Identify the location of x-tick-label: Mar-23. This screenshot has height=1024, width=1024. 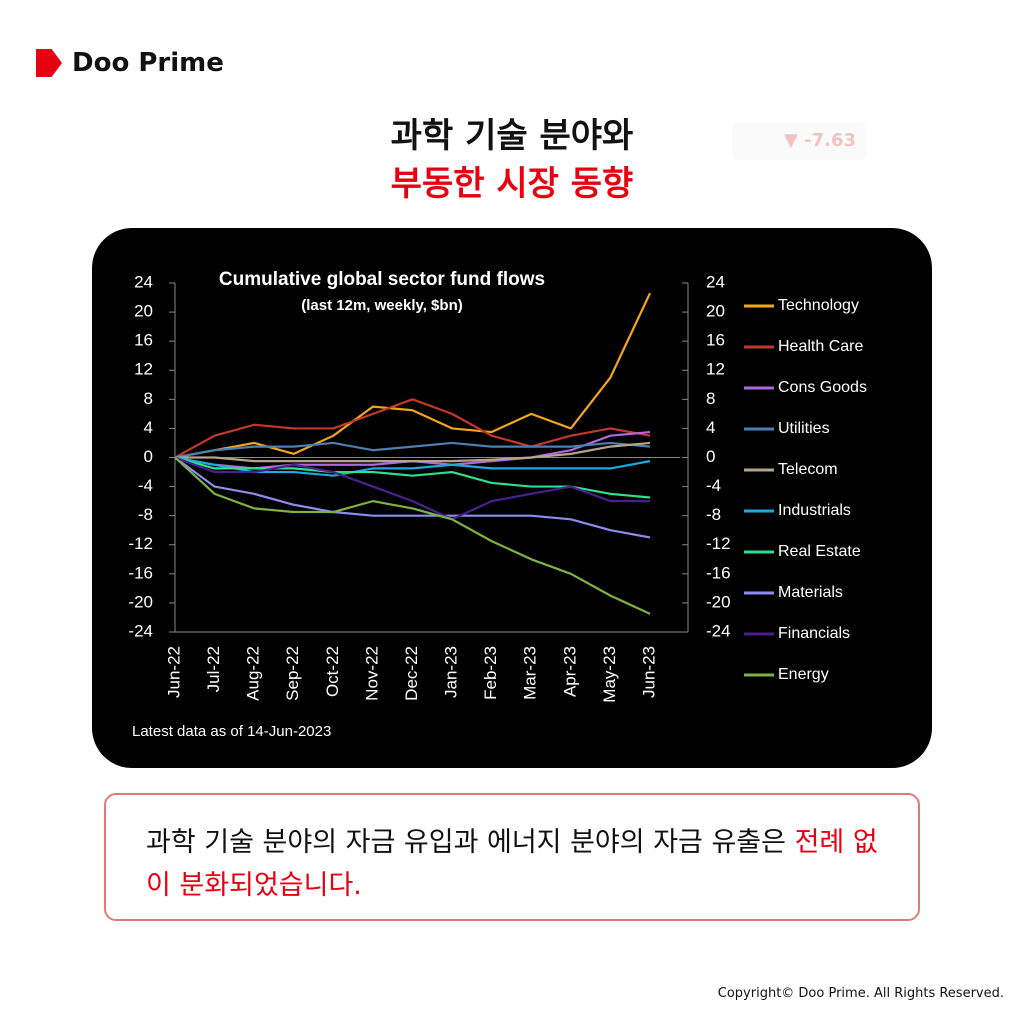
(530, 673).